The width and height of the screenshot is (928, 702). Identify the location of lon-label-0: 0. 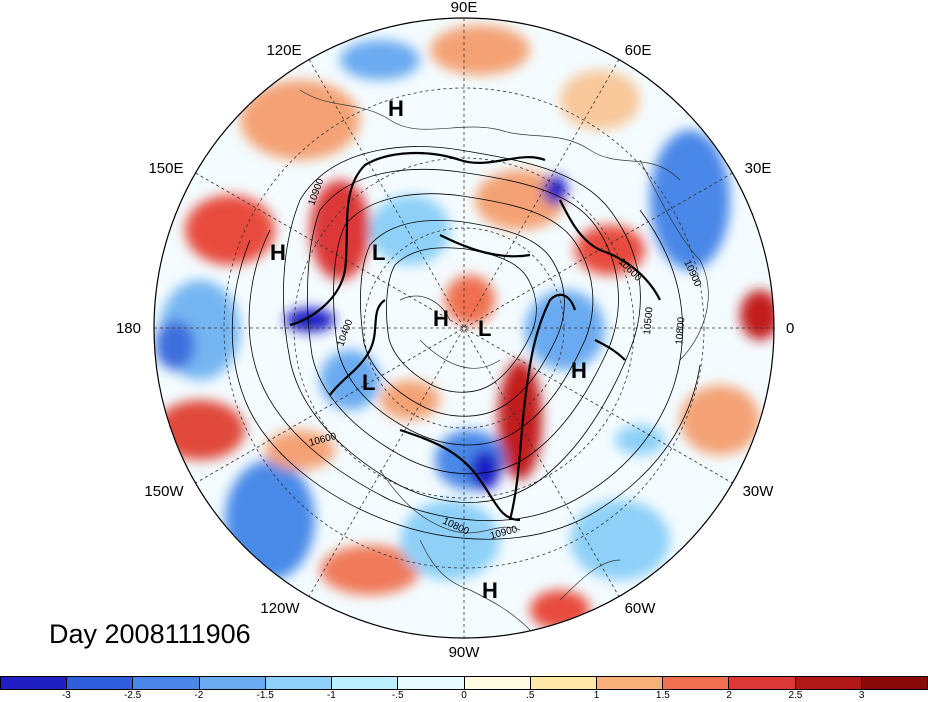
(790, 328).